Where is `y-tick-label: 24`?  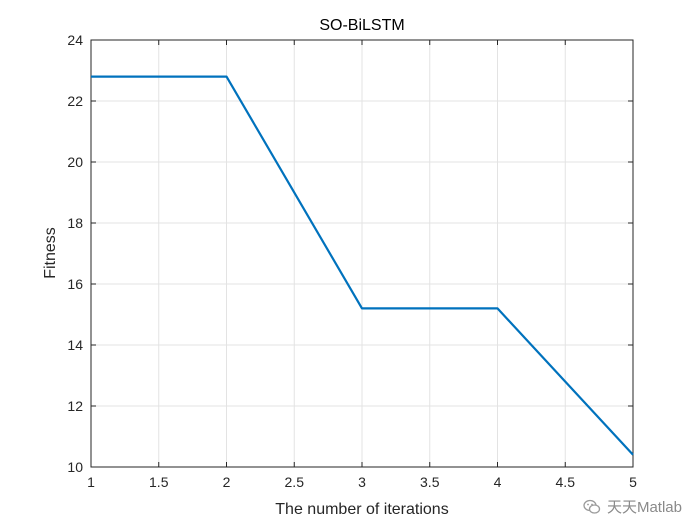
y-tick-label: 24 is located at coordinates (75, 40).